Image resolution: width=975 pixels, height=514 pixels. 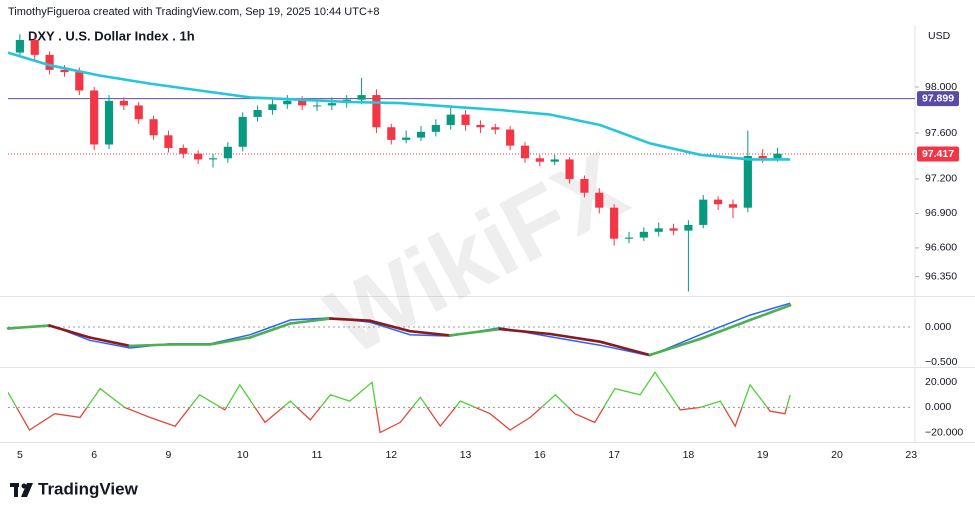 What do you see at coordinates (169, 455) in the screenshot?
I see `x-tick-label: 9` at bounding box center [169, 455].